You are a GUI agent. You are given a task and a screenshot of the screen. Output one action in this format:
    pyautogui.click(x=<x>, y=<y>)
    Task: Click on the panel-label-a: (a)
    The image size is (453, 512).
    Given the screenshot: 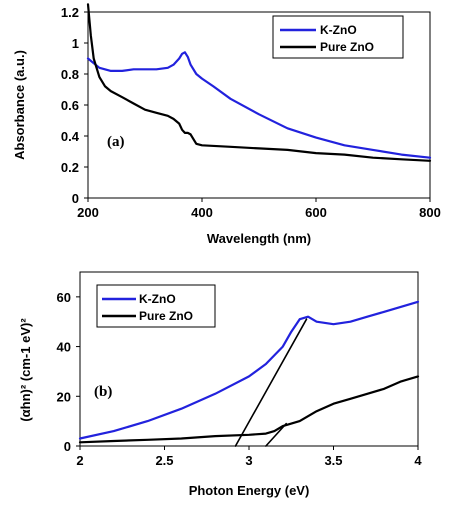 What is the action you would take?
    pyautogui.click(x=116, y=142)
    